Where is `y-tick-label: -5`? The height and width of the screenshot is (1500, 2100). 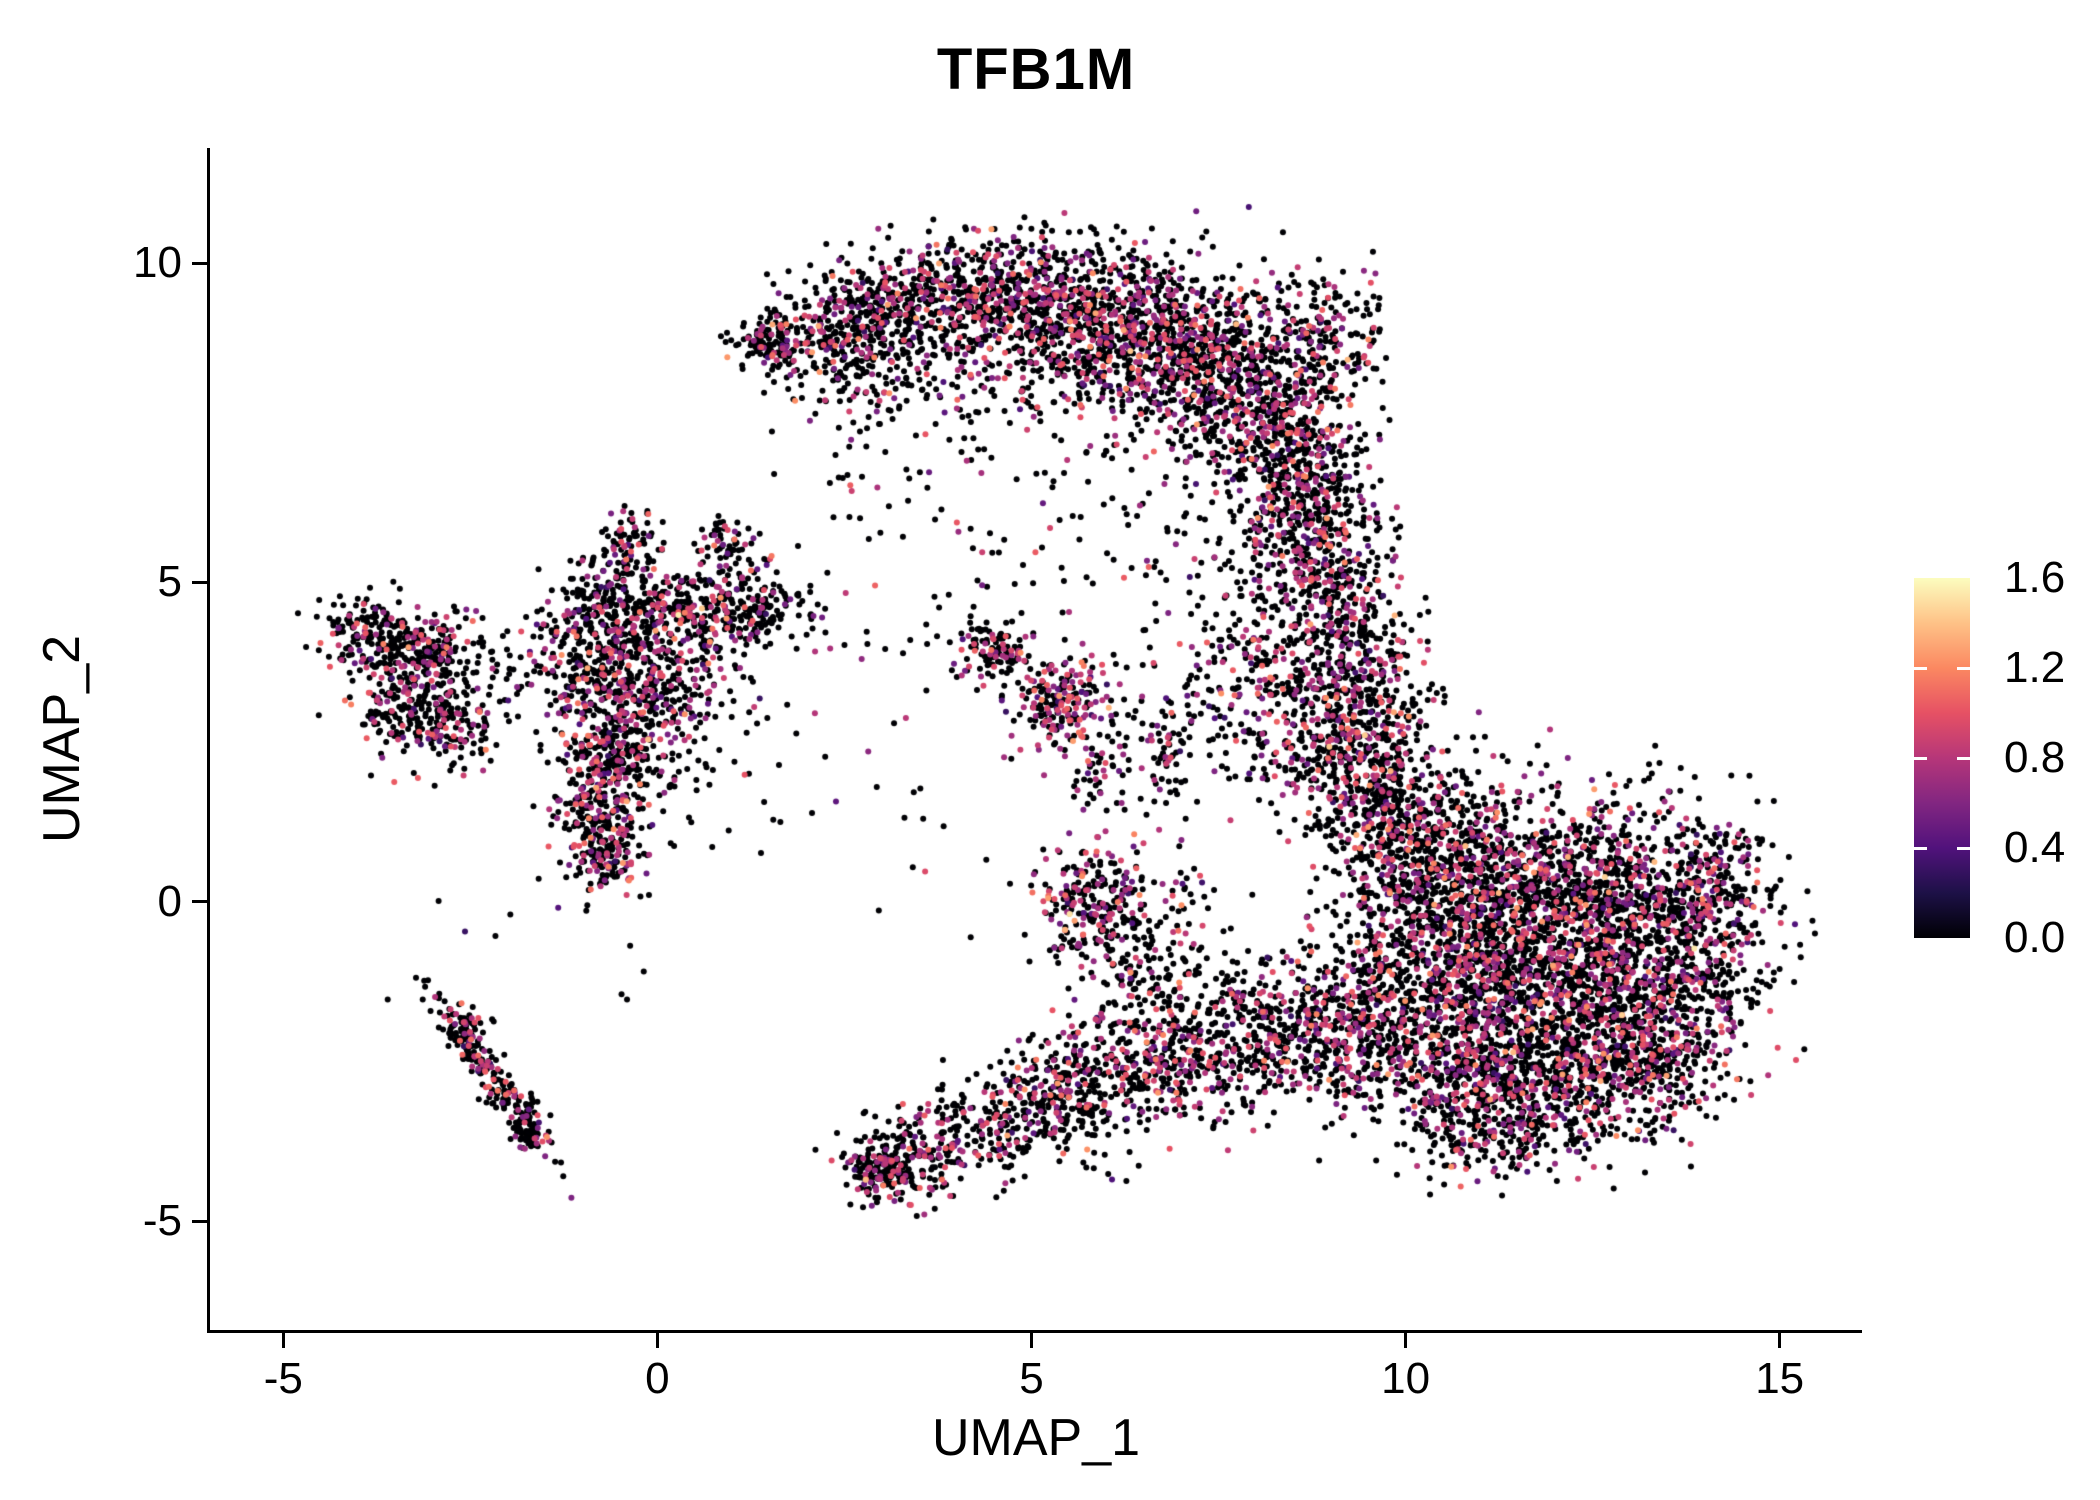
y-tick-label: -5 is located at coordinates (162, 1221).